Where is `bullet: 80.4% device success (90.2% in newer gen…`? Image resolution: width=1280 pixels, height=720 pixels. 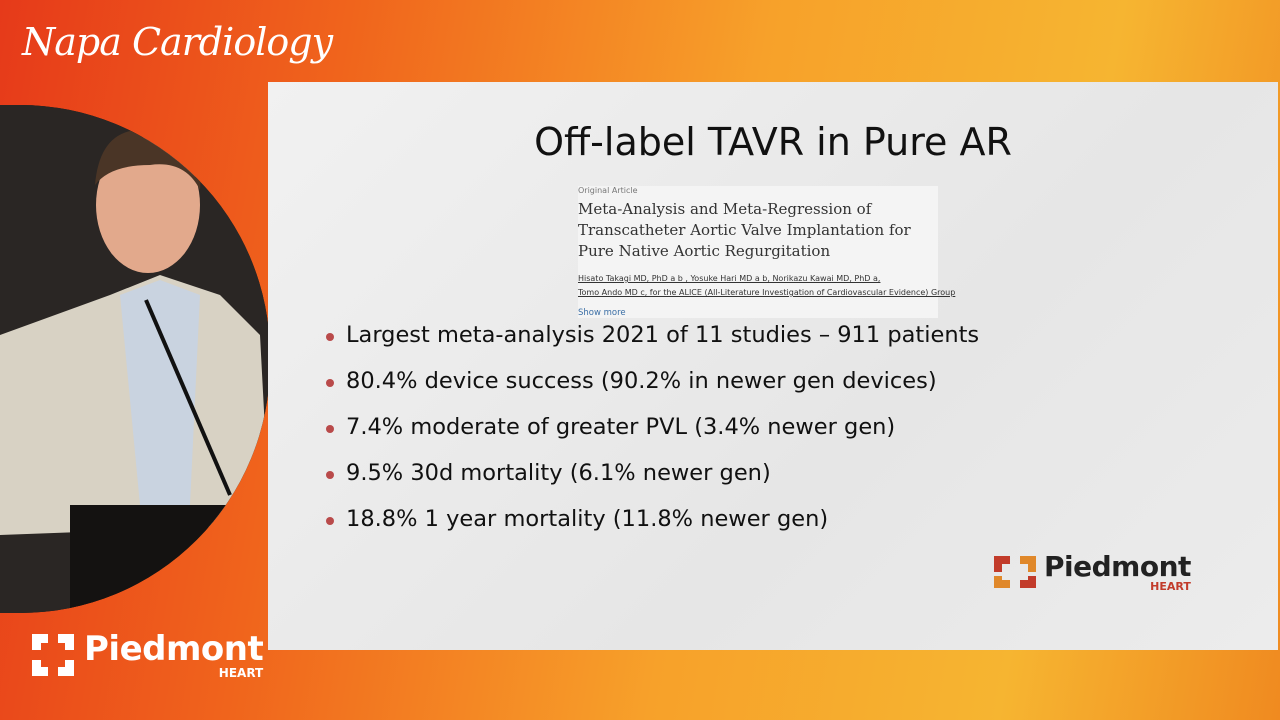 bullet: 80.4% device success (90.2% in newer gen… is located at coordinates (652, 391).